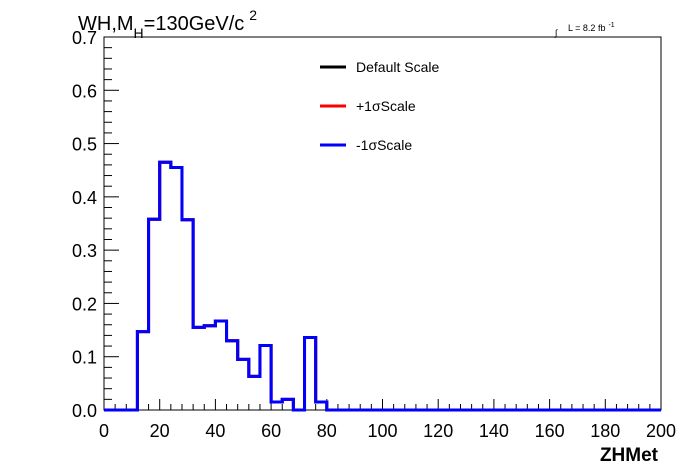 The image size is (696, 472). I want to click on x-tick-label: 40, so click(215, 431).